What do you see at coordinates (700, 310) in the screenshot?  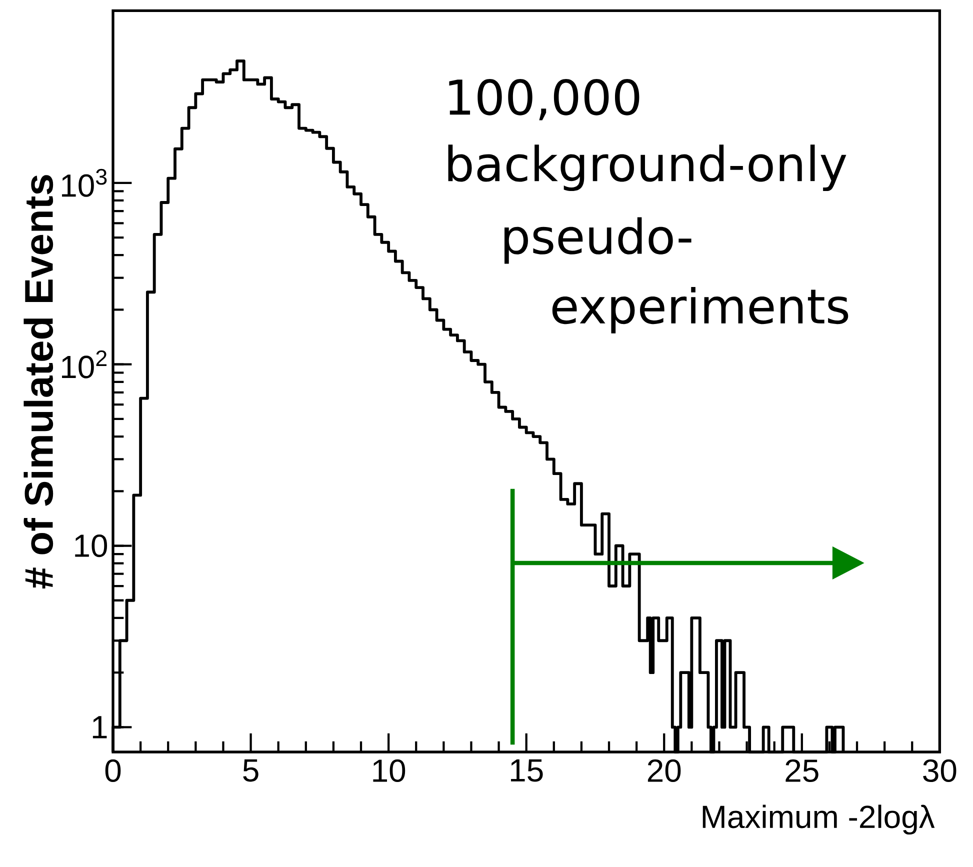 I see `annotation: experiments` at bounding box center [700, 310].